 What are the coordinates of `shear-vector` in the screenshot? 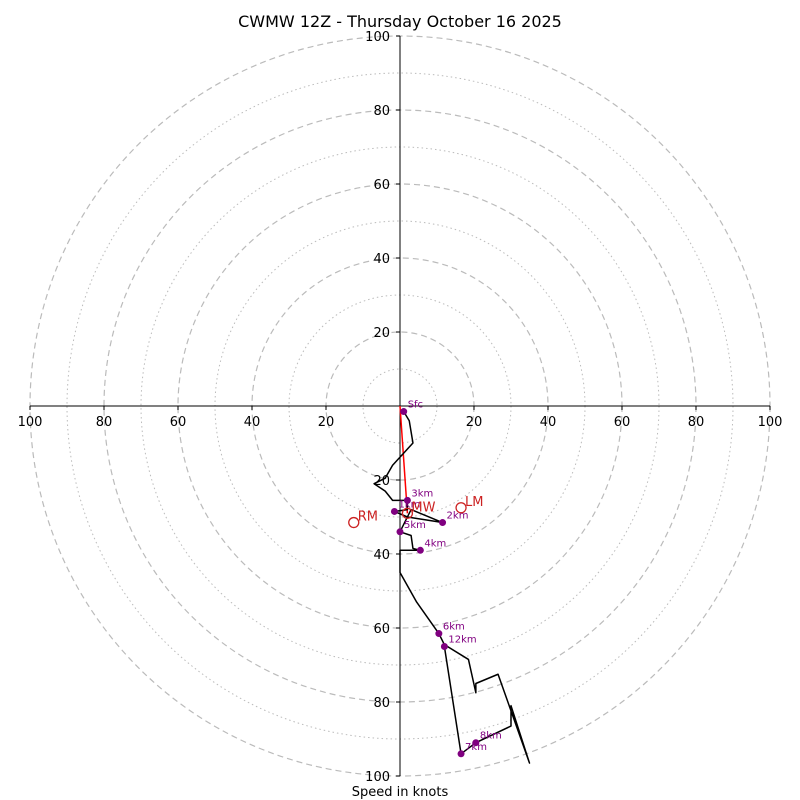 It's located at (404, 459).